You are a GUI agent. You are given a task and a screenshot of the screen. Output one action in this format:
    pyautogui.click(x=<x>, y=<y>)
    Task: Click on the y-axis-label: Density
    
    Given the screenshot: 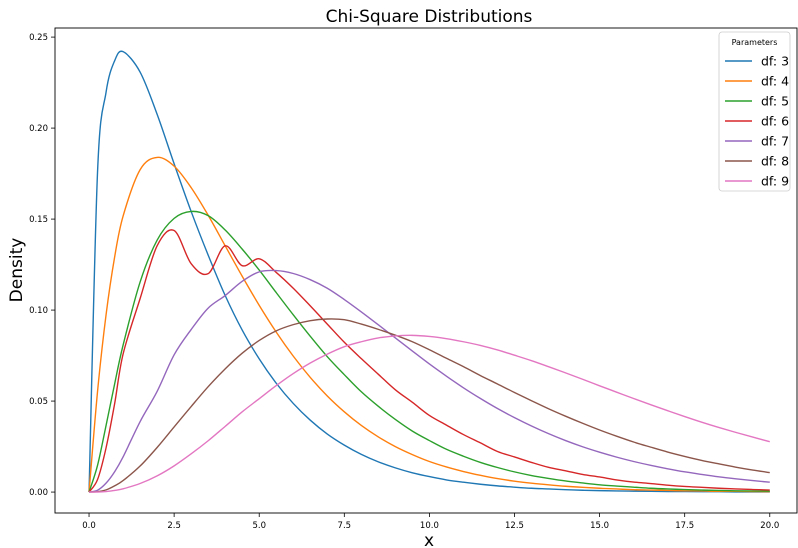 What is the action you would take?
    pyautogui.click(x=17, y=270)
    